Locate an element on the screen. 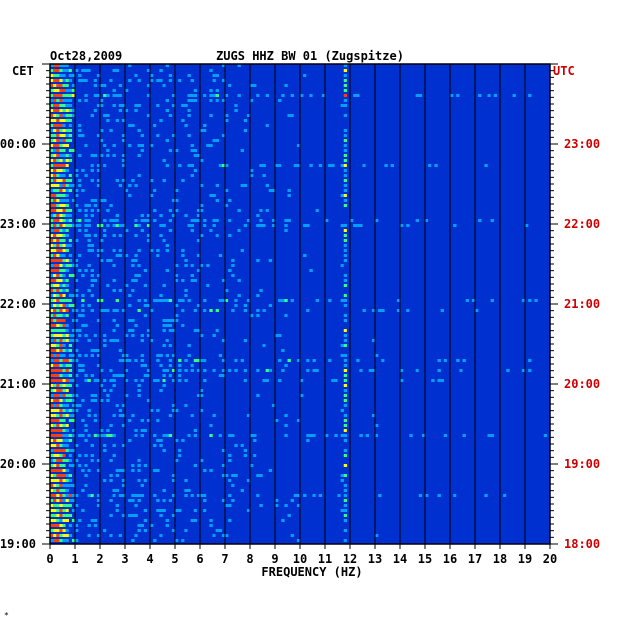 This screenshot has width=630, height=624. right-time-label: 21:00 is located at coordinates (582, 304).